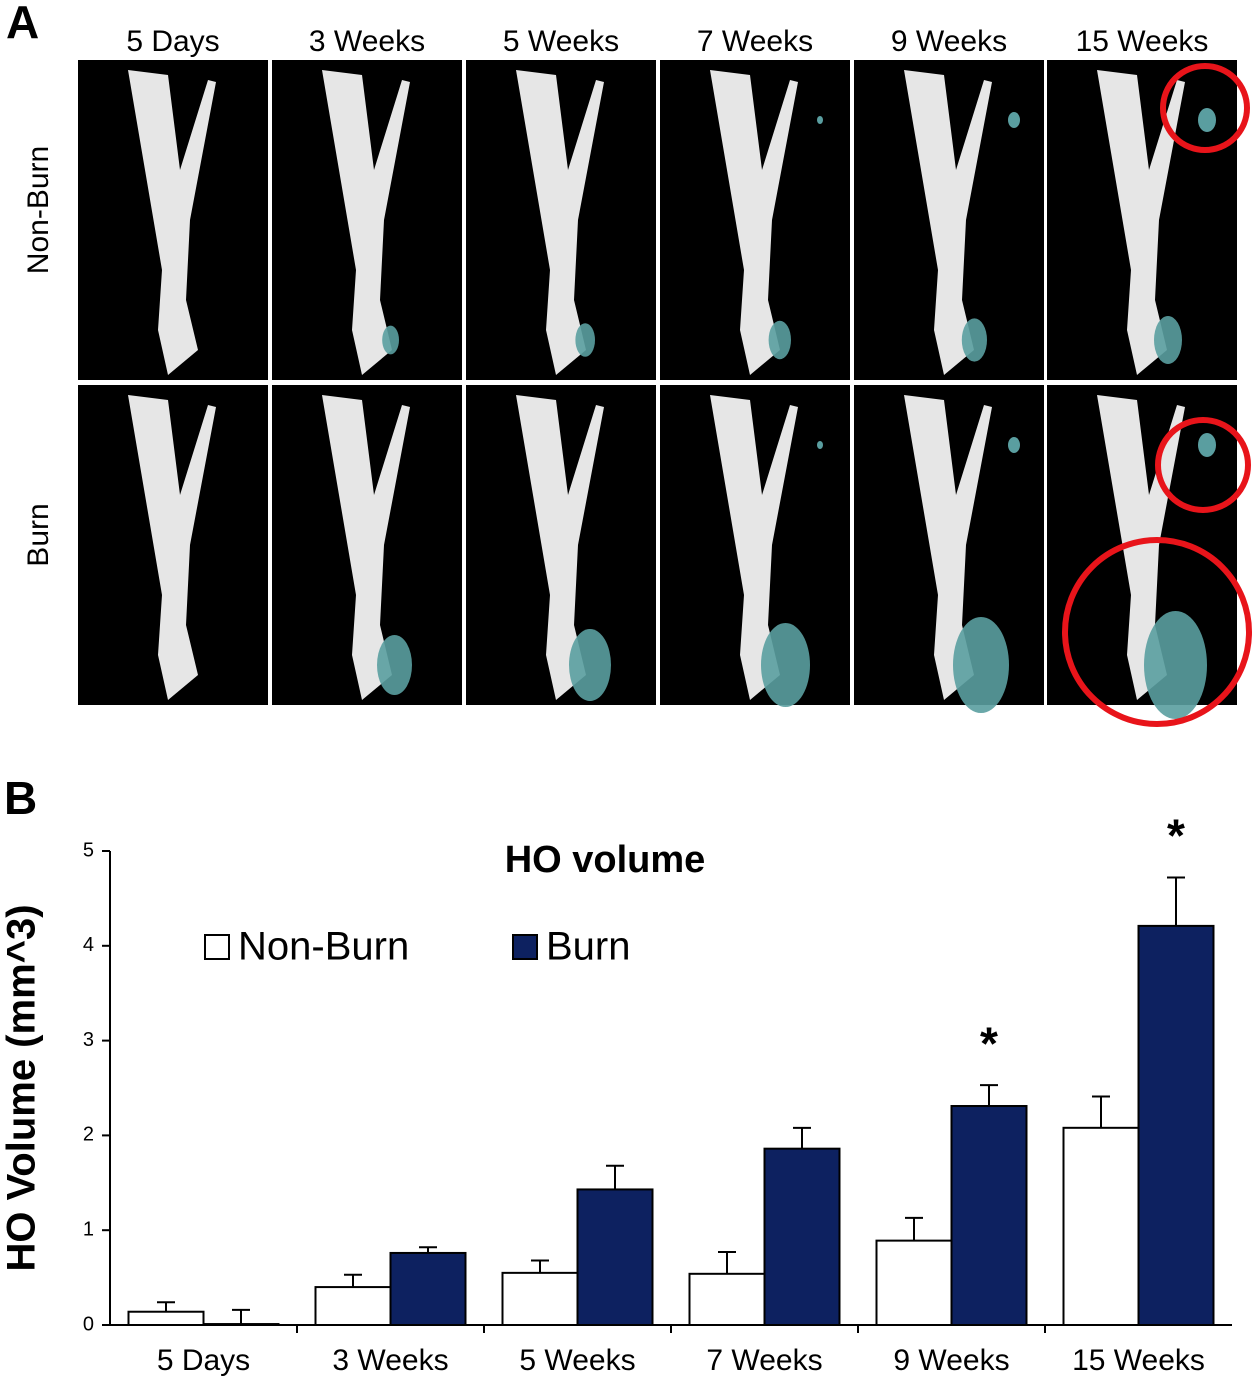 Image resolution: width=1254 pixels, height=1377 pixels. I want to click on row-label: Burn, so click(38, 534).